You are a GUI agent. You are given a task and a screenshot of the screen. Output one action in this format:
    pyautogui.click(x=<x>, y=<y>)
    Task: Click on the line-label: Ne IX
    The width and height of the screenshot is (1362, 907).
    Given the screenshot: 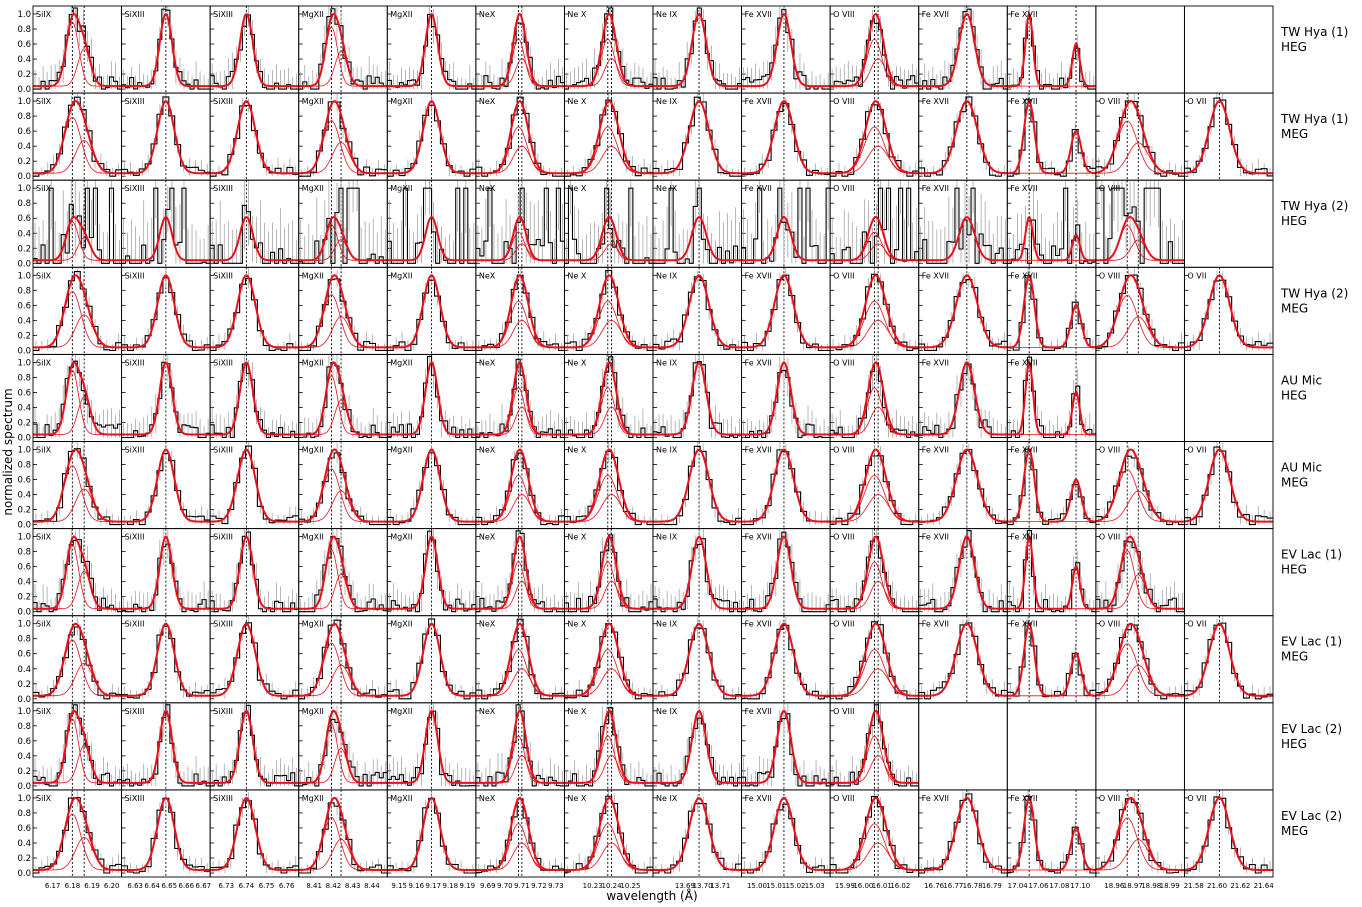 What is the action you would take?
    pyautogui.click(x=667, y=624)
    